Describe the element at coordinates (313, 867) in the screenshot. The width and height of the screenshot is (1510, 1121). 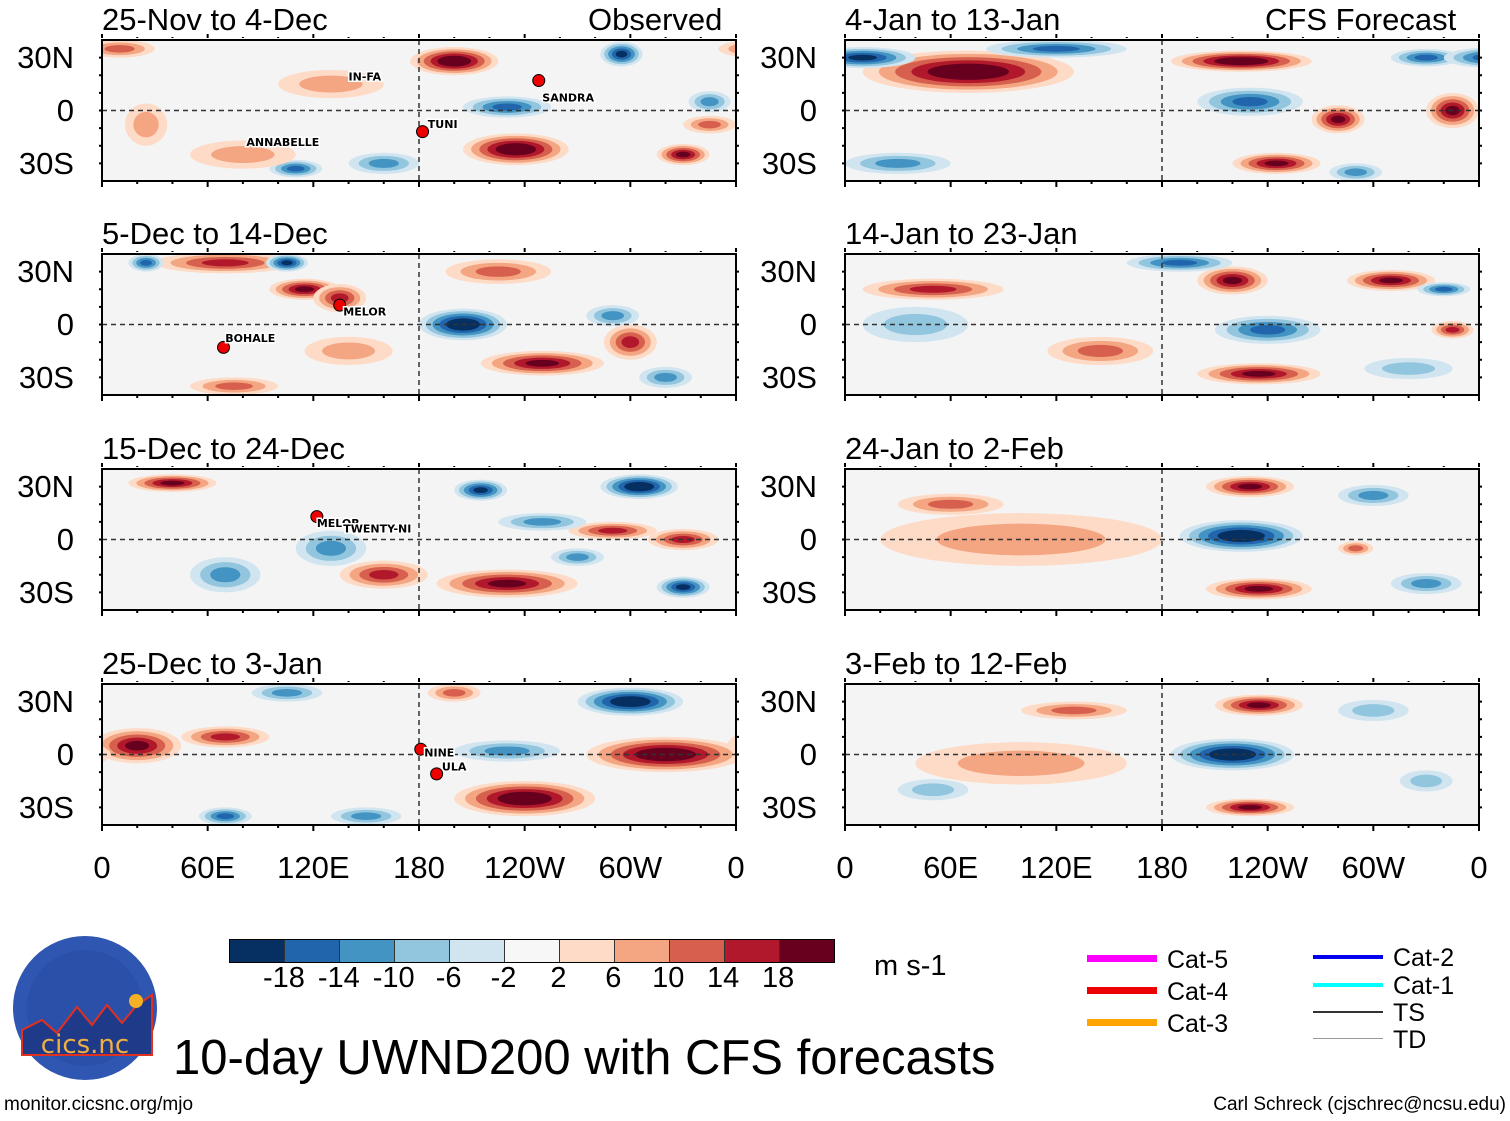
I see `lon-label: 120E` at that location.